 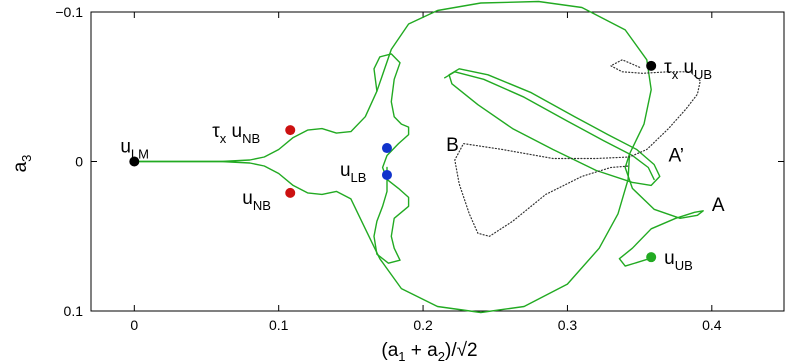 What do you see at coordinates (386, 174) in the screenshot?
I see `u-lb-lower-point` at bounding box center [386, 174].